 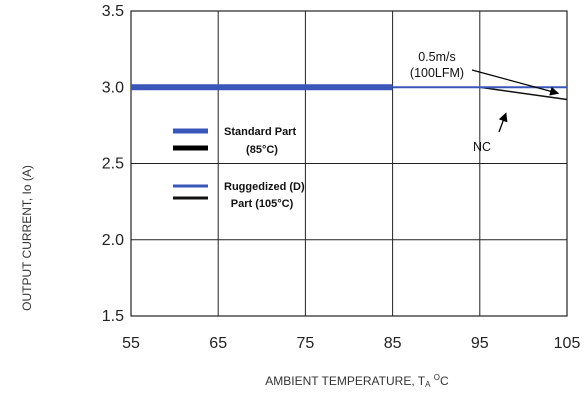 I want to click on y-axis-ticks: 1.5 2.0 2.5 3.0 3.5, so click(x=113, y=164).